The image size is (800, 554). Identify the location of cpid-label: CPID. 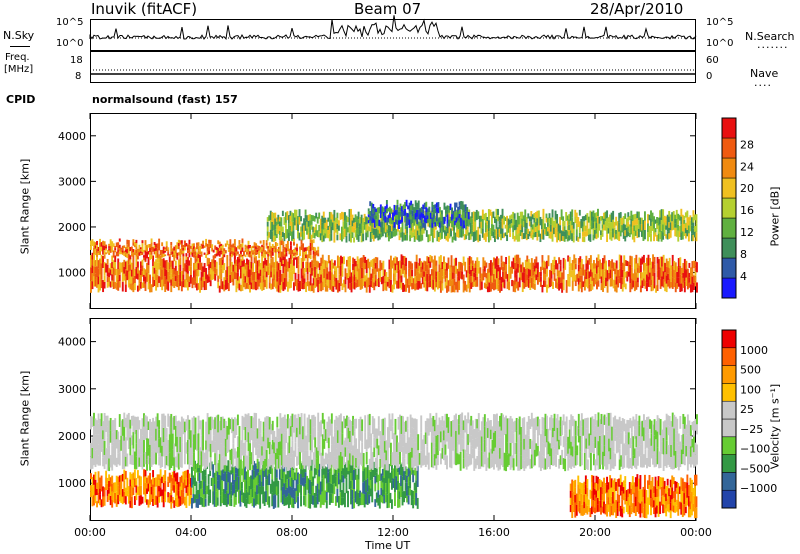
(21, 99).